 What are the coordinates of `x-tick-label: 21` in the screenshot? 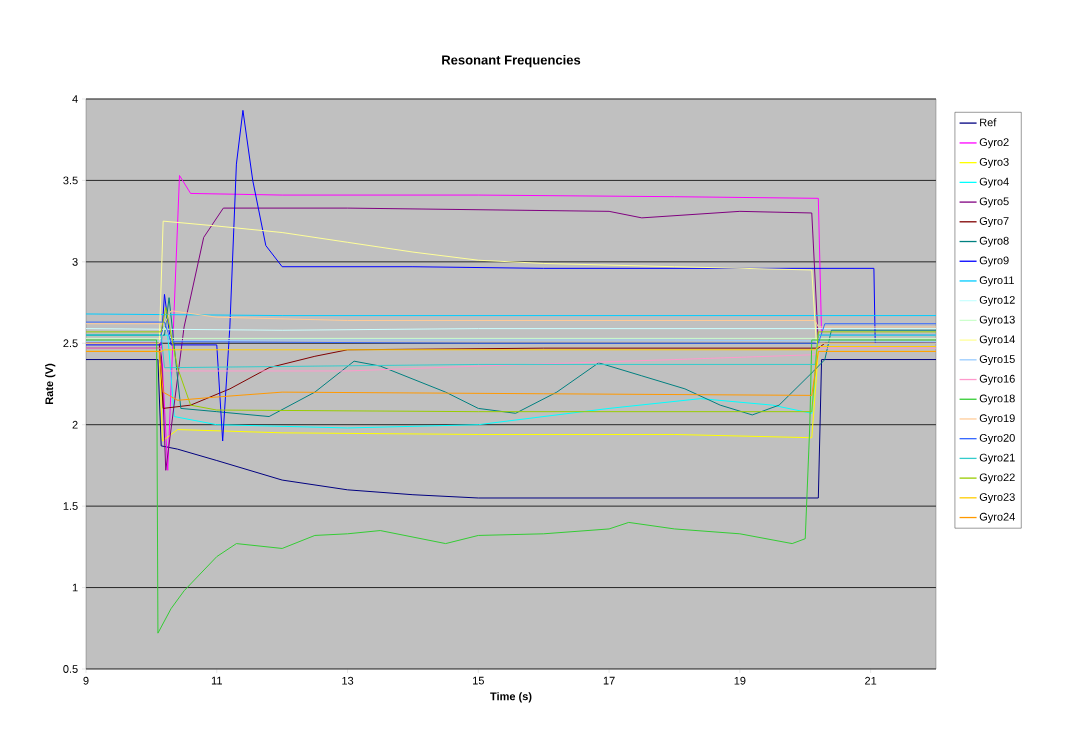 It's located at (871, 680).